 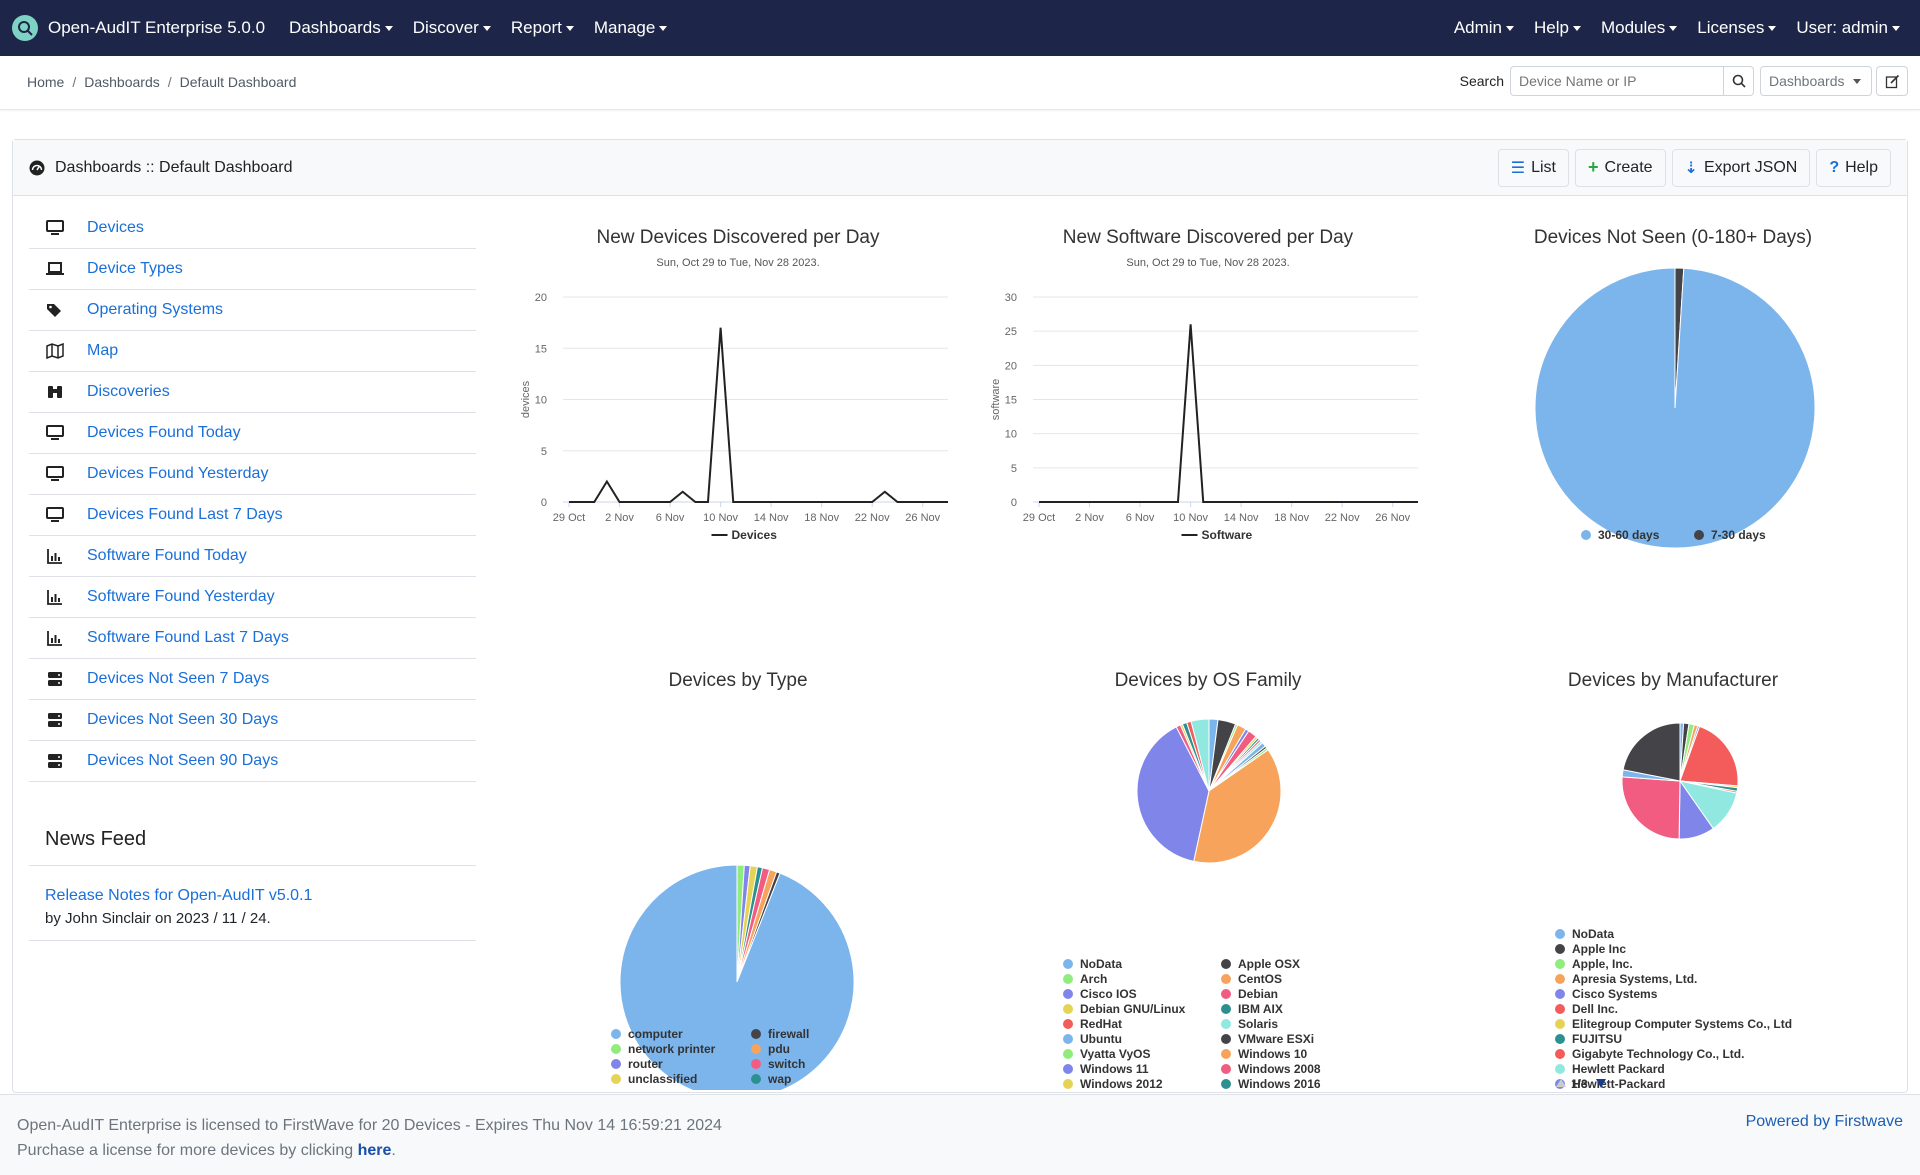 I want to click on sidebar-item-label: Devices Not Seen 30 Days, so click(x=183, y=719).